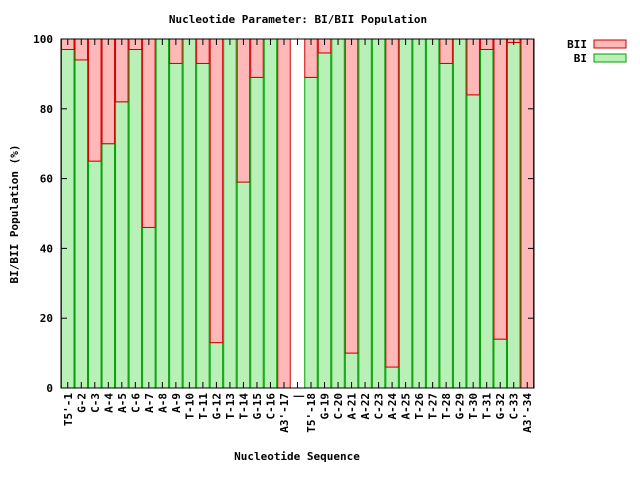  Describe the element at coordinates (527, 413) in the screenshot. I see `x-tick-label: A3'-34` at that location.